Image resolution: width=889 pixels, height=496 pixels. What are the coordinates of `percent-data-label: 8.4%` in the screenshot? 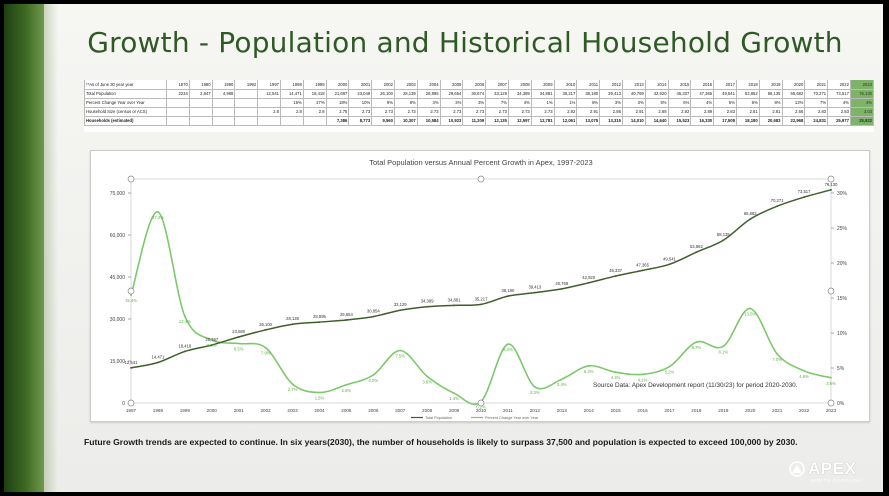 It's located at (508, 349).